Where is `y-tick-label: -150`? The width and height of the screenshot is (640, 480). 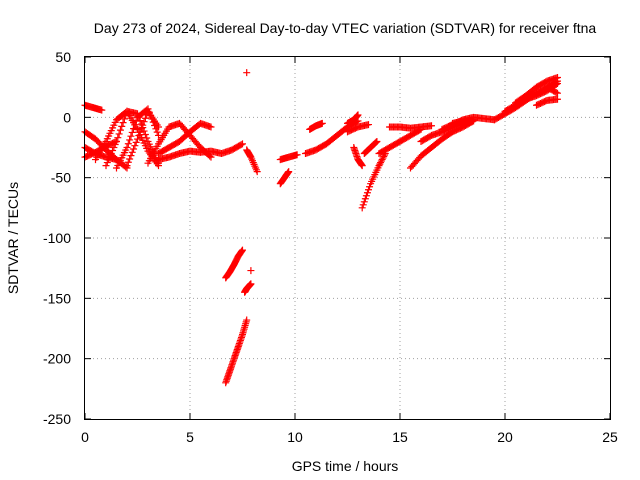
y-tick-label: -150 is located at coordinates (57, 298).